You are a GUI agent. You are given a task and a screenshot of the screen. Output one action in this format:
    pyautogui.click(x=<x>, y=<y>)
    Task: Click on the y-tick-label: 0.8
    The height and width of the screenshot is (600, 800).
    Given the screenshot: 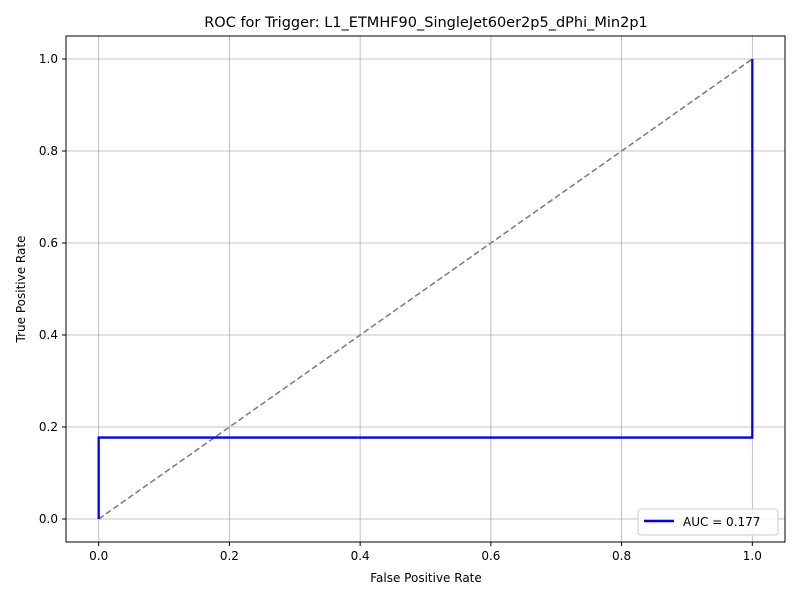 What is the action you would take?
    pyautogui.click(x=48, y=151)
    